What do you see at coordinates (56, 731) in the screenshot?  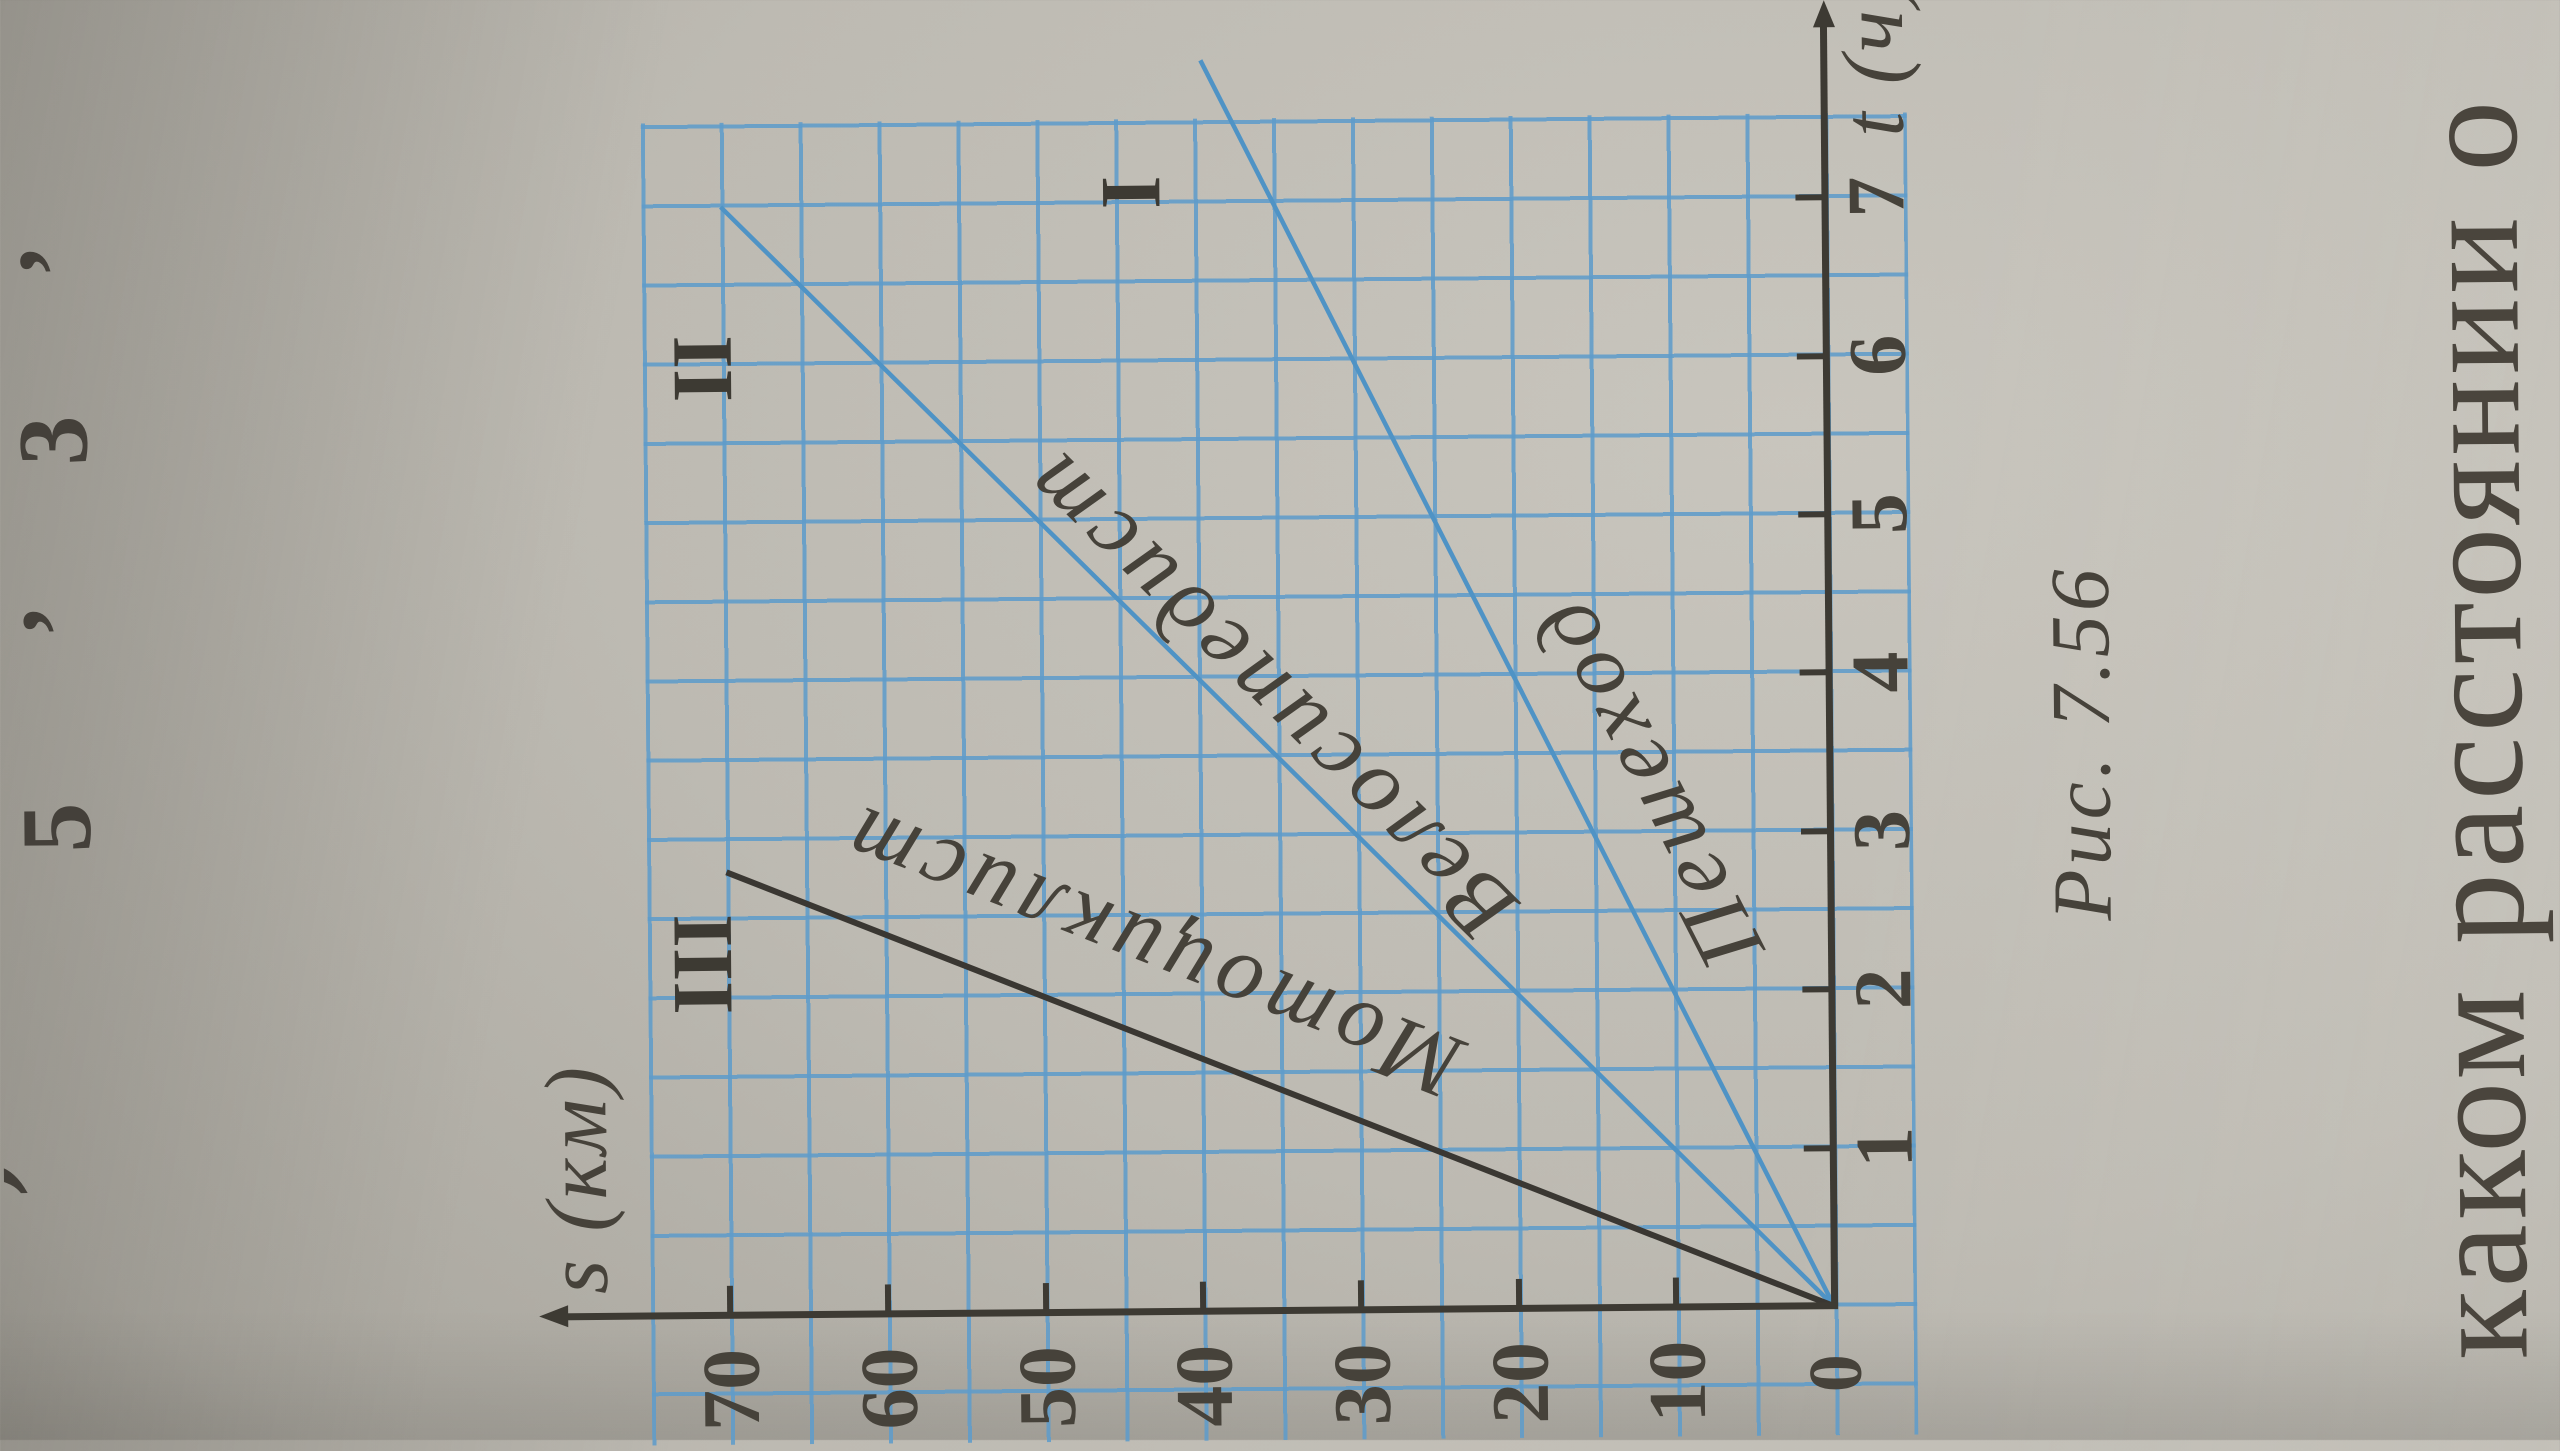 I see `cut-text-fragments: 5, 3,)` at bounding box center [56, 731].